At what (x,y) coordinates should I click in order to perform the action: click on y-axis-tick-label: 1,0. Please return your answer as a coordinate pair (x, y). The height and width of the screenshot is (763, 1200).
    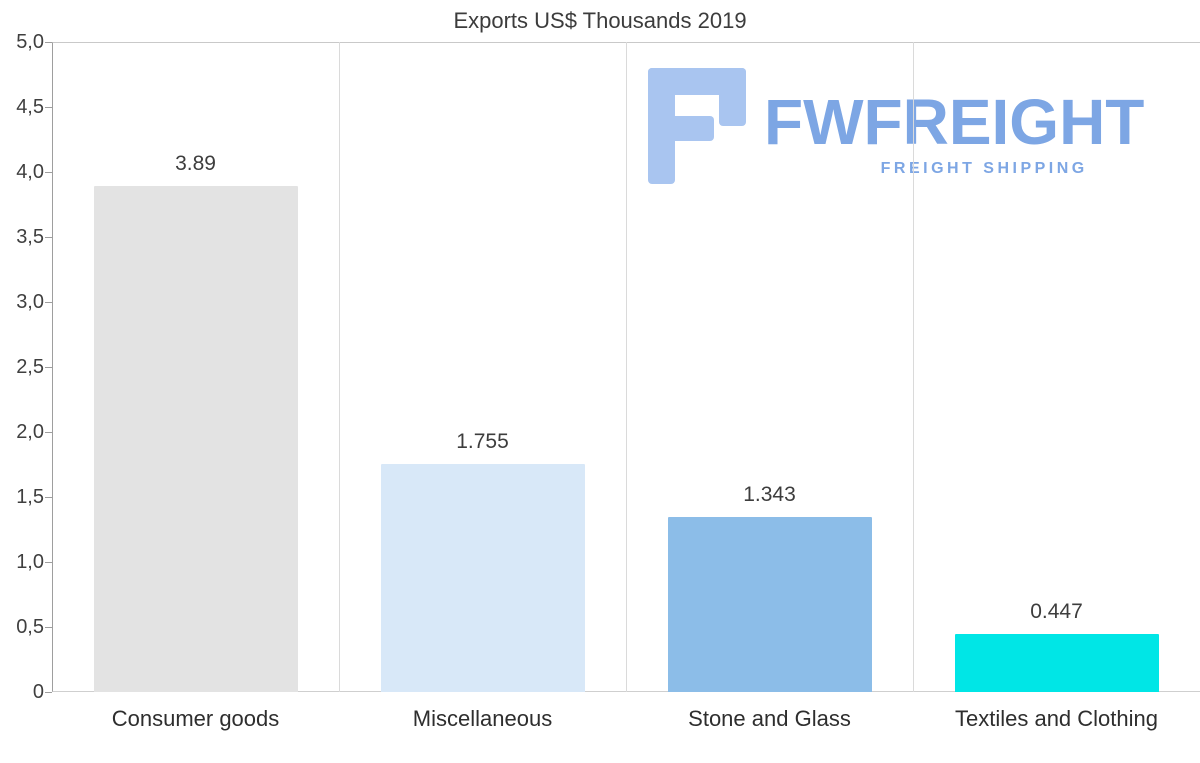
    Looking at the image, I should click on (30, 562).